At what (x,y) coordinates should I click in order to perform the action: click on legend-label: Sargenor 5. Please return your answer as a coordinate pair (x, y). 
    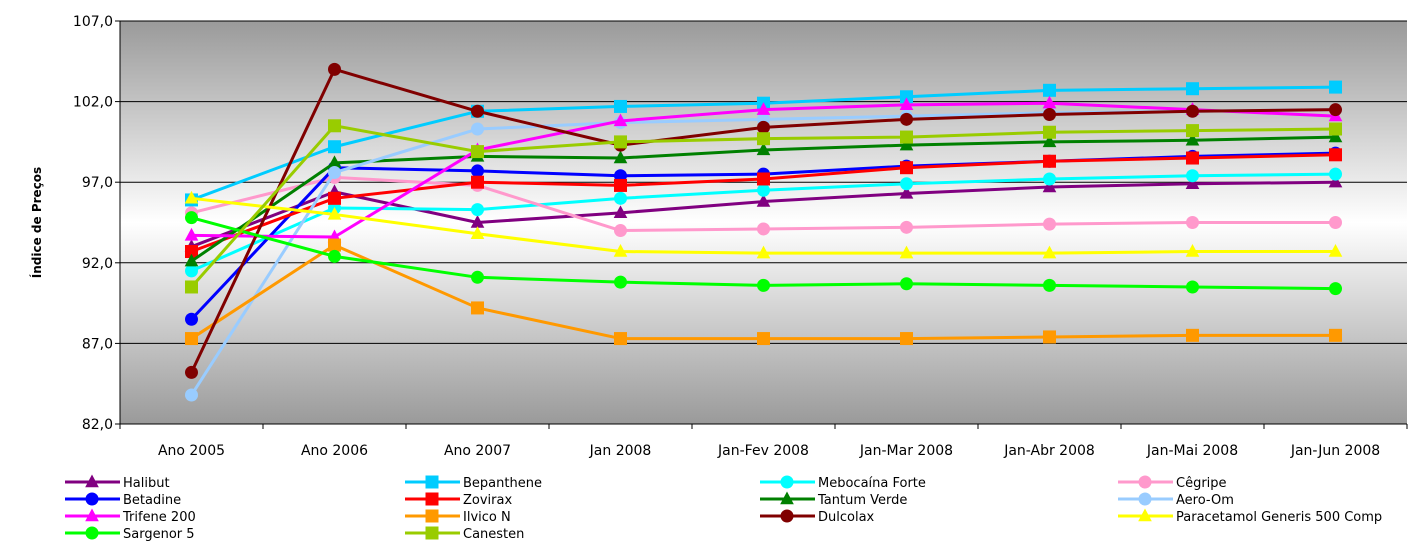
    Looking at the image, I should click on (159, 534).